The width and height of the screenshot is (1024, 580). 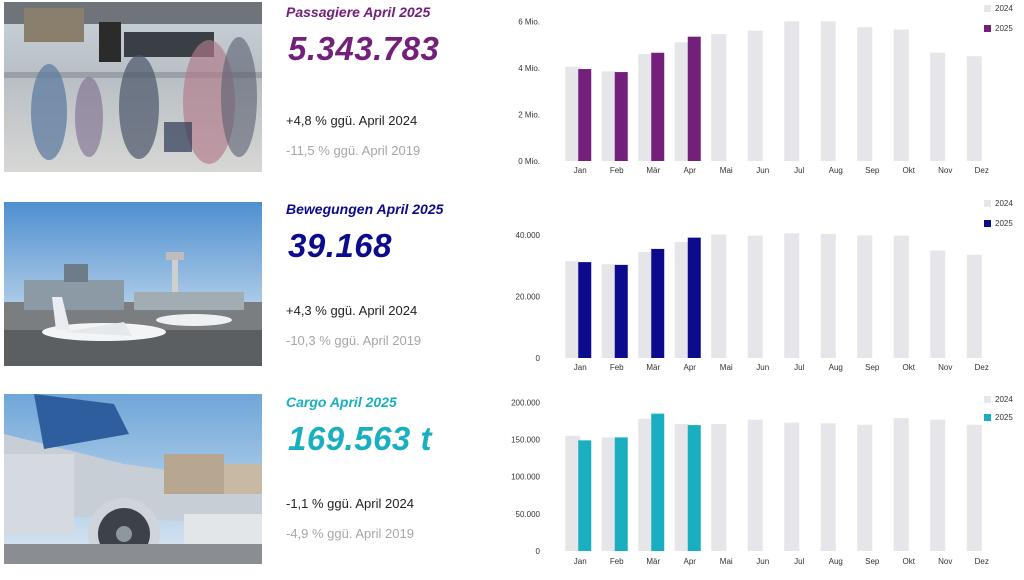 What do you see at coordinates (360, 438) in the screenshot?
I see `cargo-value: 169.563 t` at bounding box center [360, 438].